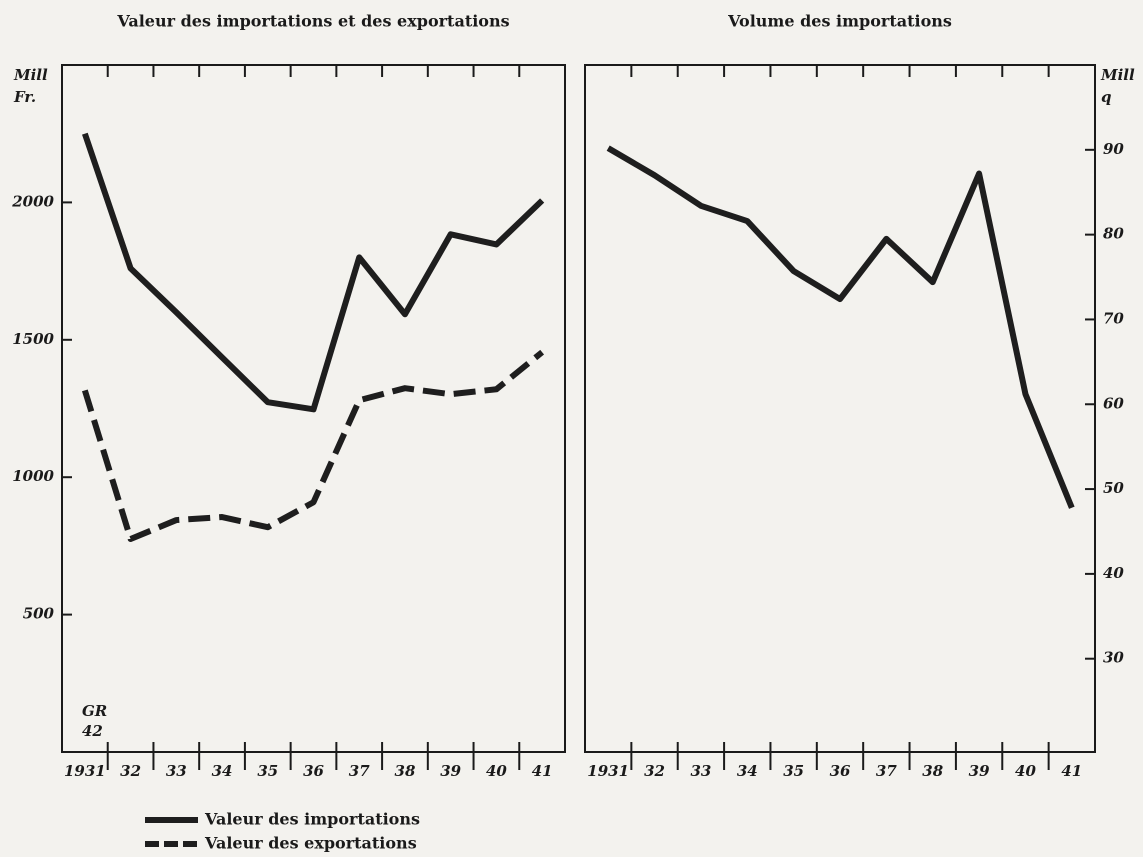 Image resolution: width=1143 pixels, height=857 pixels. I want to click on y-tick-label: 1500, so click(33, 339).